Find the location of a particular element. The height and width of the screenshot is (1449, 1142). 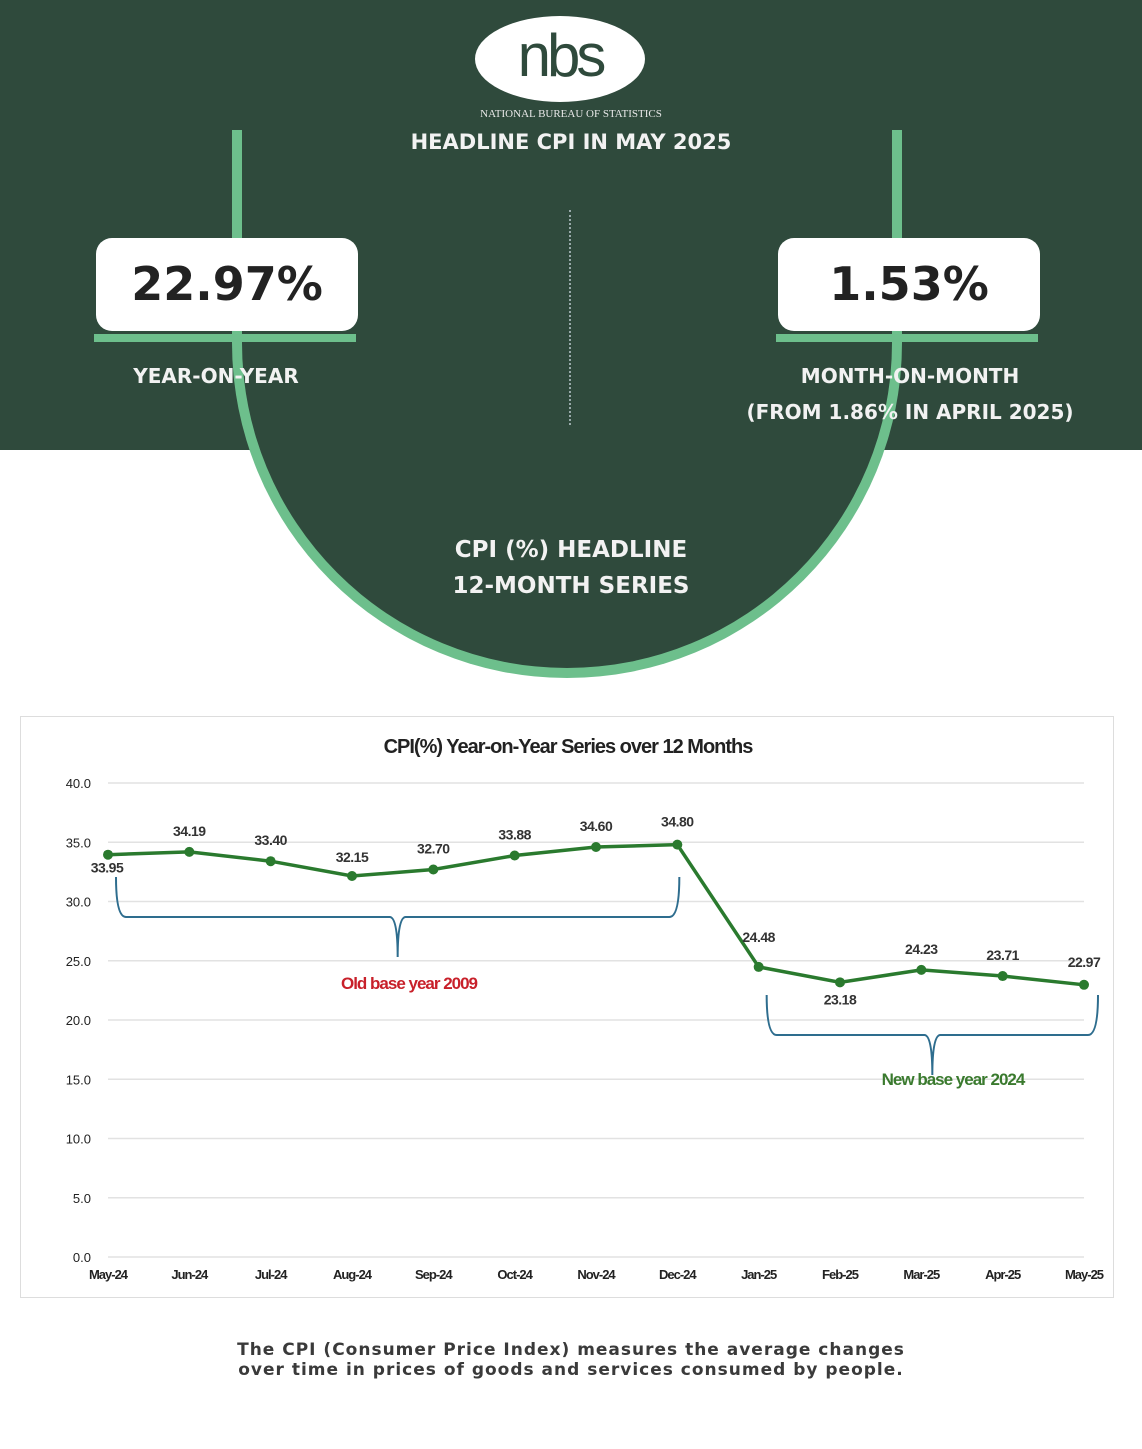

y-tick-label: 5.0 is located at coordinates (82, 1198).